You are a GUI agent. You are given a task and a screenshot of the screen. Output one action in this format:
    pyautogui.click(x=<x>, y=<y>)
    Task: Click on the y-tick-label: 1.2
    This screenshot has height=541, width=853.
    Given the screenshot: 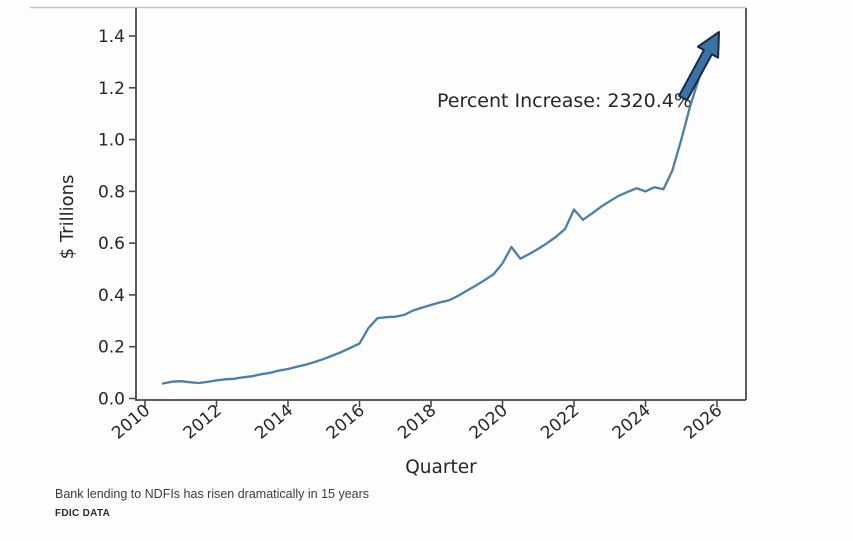 What is the action you would take?
    pyautogui.click(x=111, y=89)
    